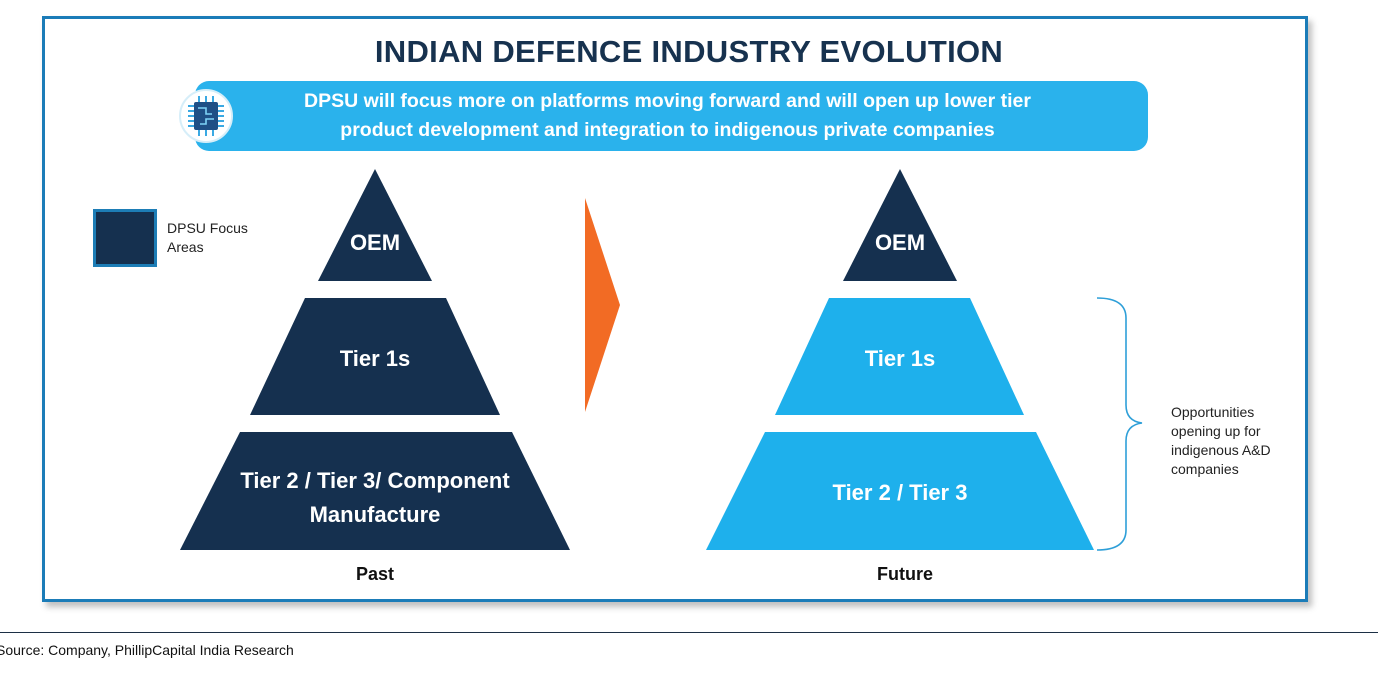 Image resolution: width=1378 pixels, height=674 pixels. I want to click on past-tier2-label-line-1: Tier 2 / Tier 3/ Component, so click(375, 480).